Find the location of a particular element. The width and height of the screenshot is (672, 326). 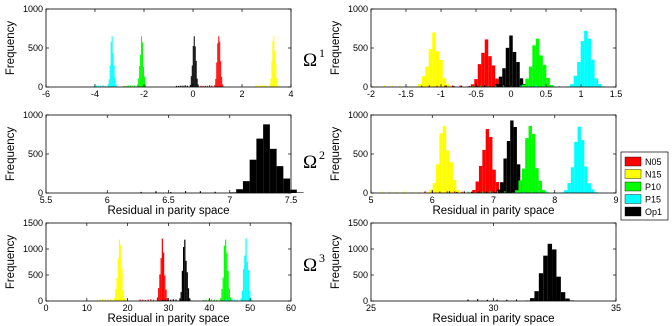

x-tick-label: 8 is located at coordinates (554, 200).